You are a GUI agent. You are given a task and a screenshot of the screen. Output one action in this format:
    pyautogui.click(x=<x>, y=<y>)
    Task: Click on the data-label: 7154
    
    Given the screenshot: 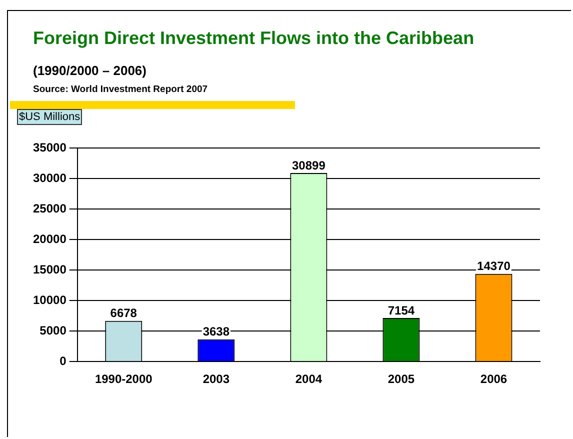 What is the action you would take?
    pyautogui.click(x=401, y=310)
    